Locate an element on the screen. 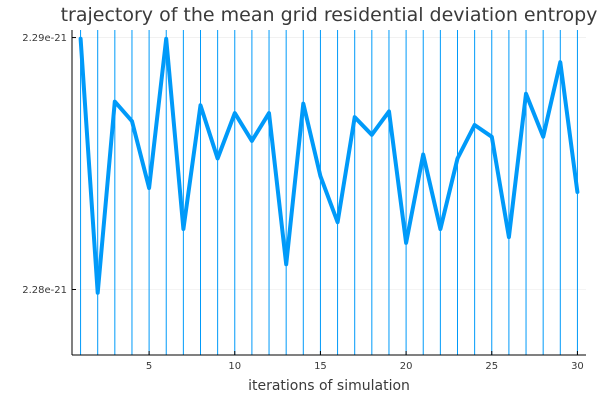 This screenshot has width=600, height=400. x-axis-label: iterations of simulation is located at coordinates (329, 386).